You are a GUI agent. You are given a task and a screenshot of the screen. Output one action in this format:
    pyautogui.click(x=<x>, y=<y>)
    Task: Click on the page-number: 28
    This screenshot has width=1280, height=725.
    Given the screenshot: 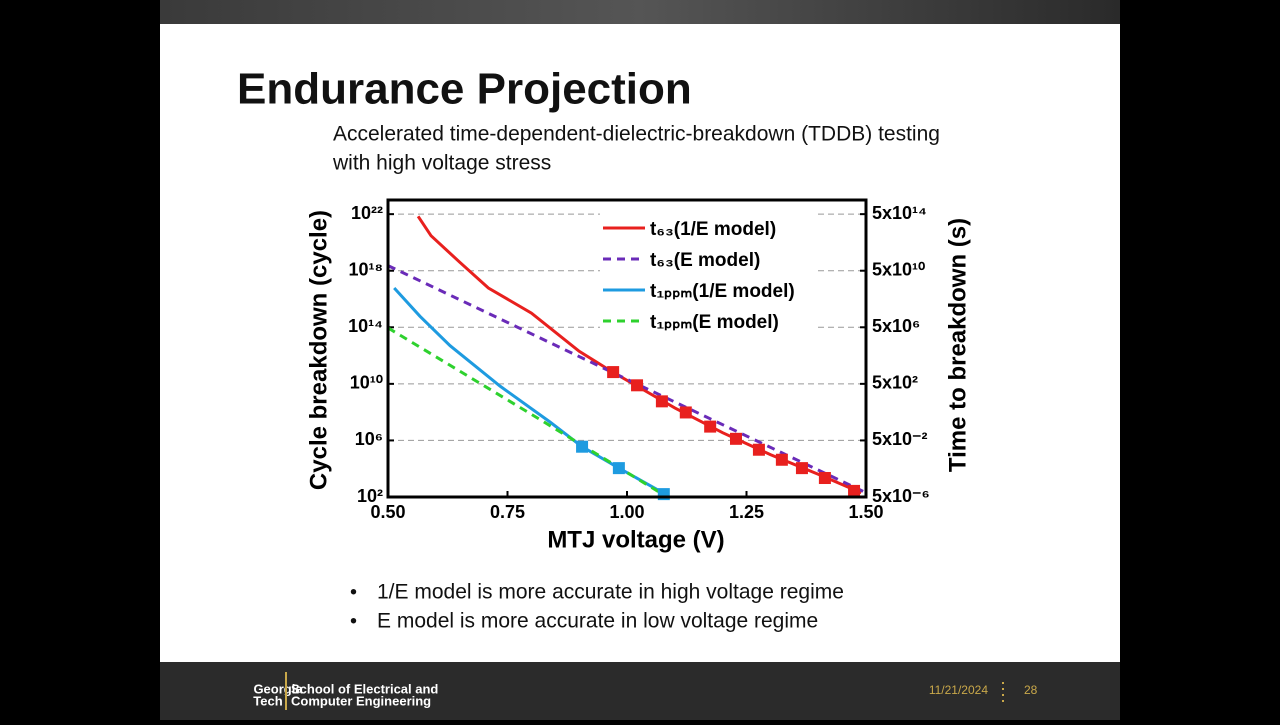 What is the action you would take?
    pyautogui.click(x=1031, y=690)
    